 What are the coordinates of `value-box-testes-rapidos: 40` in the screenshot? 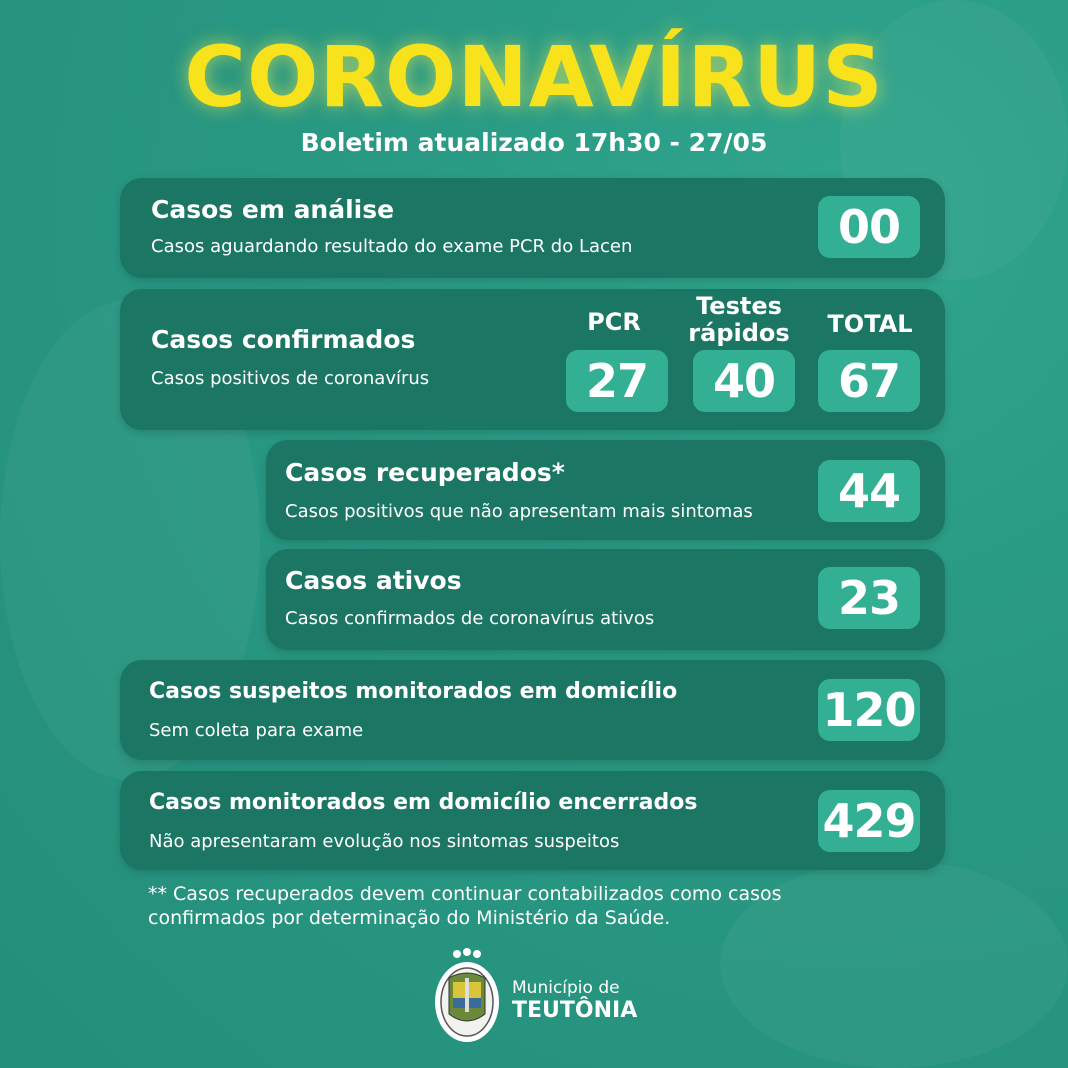 It's located at (744, 381).